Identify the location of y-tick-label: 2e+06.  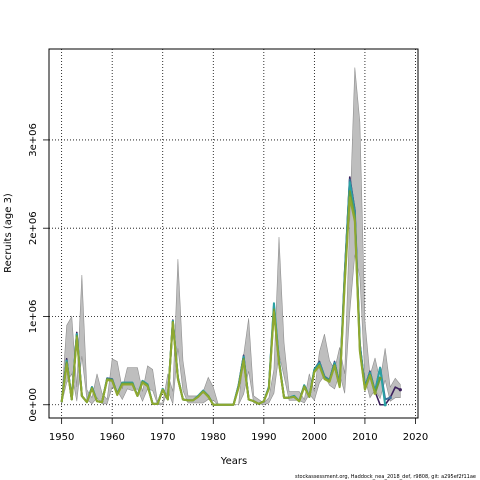
(33, 228).